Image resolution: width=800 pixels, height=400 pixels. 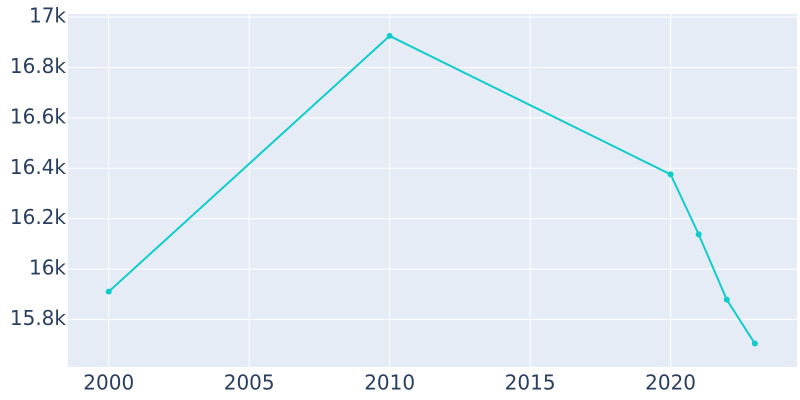 What do you see at coordinates (249, 383) in the screenshot?
I see `x-tick-label: 2005` at bounding box center [249, 383].